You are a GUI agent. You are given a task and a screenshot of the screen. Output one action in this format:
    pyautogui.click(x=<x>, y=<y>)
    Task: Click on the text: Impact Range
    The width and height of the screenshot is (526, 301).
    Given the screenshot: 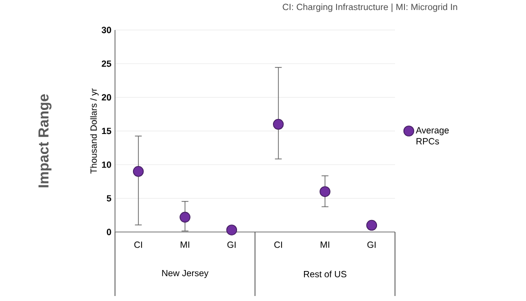 What is the action you would take?
    pyautogui.click(x=45, y=141)
    